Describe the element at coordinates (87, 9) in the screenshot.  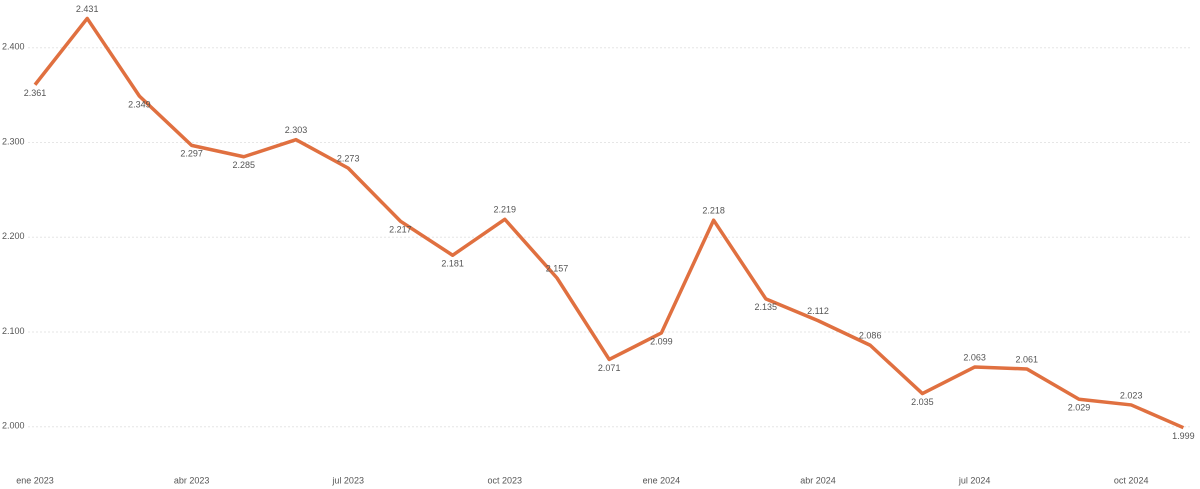
I see `data-label: 2.431` at that location.